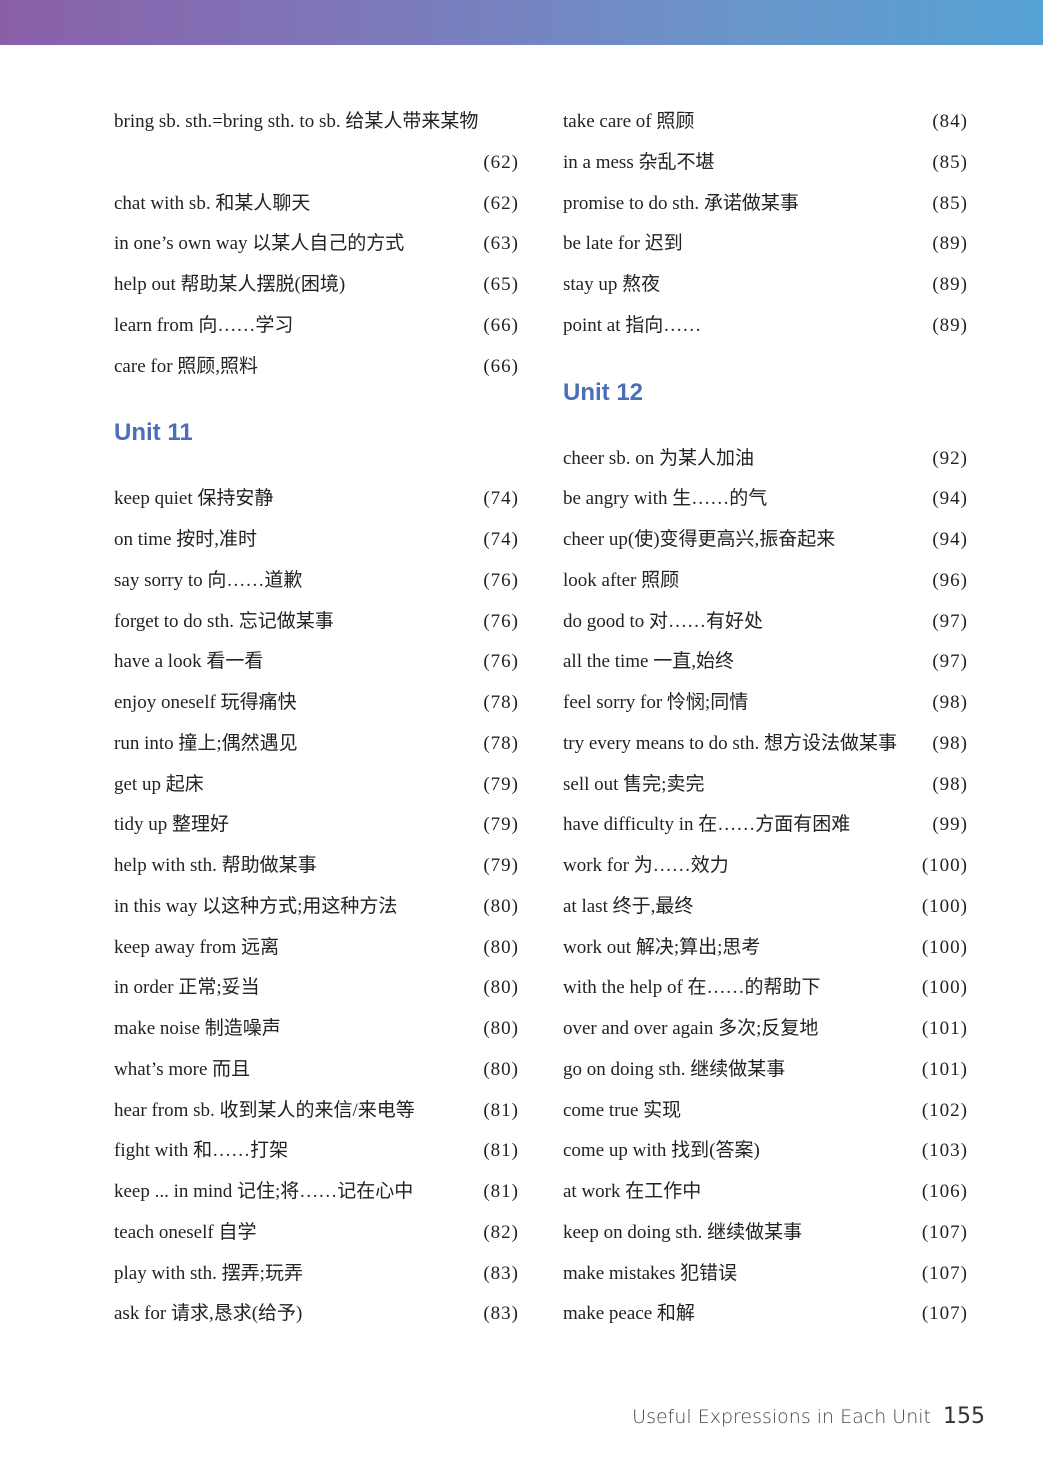  Describe the element at coordinates (316, 948) in the screenshot. I see `expression-entry: keep away from 远离 (80)` at that location.